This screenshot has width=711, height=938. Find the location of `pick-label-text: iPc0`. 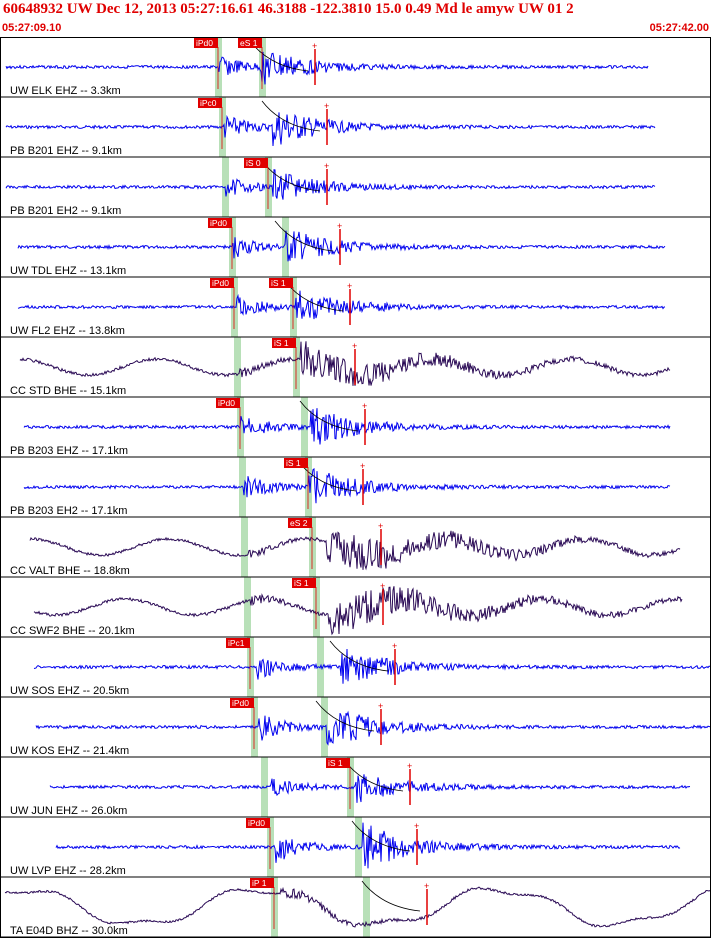

pick-label-text: iPc0 is located at coordinates (208, 103).